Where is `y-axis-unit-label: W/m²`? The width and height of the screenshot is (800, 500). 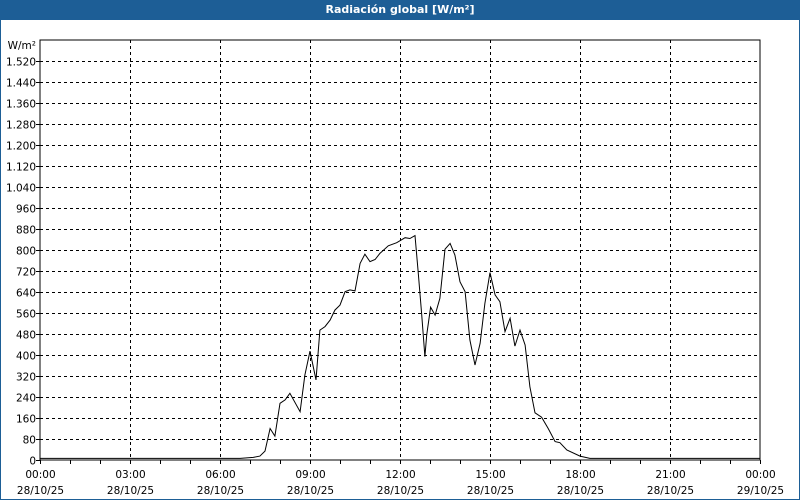
y-axis-unit-label: W/m² is located at coordinates (22, 46).